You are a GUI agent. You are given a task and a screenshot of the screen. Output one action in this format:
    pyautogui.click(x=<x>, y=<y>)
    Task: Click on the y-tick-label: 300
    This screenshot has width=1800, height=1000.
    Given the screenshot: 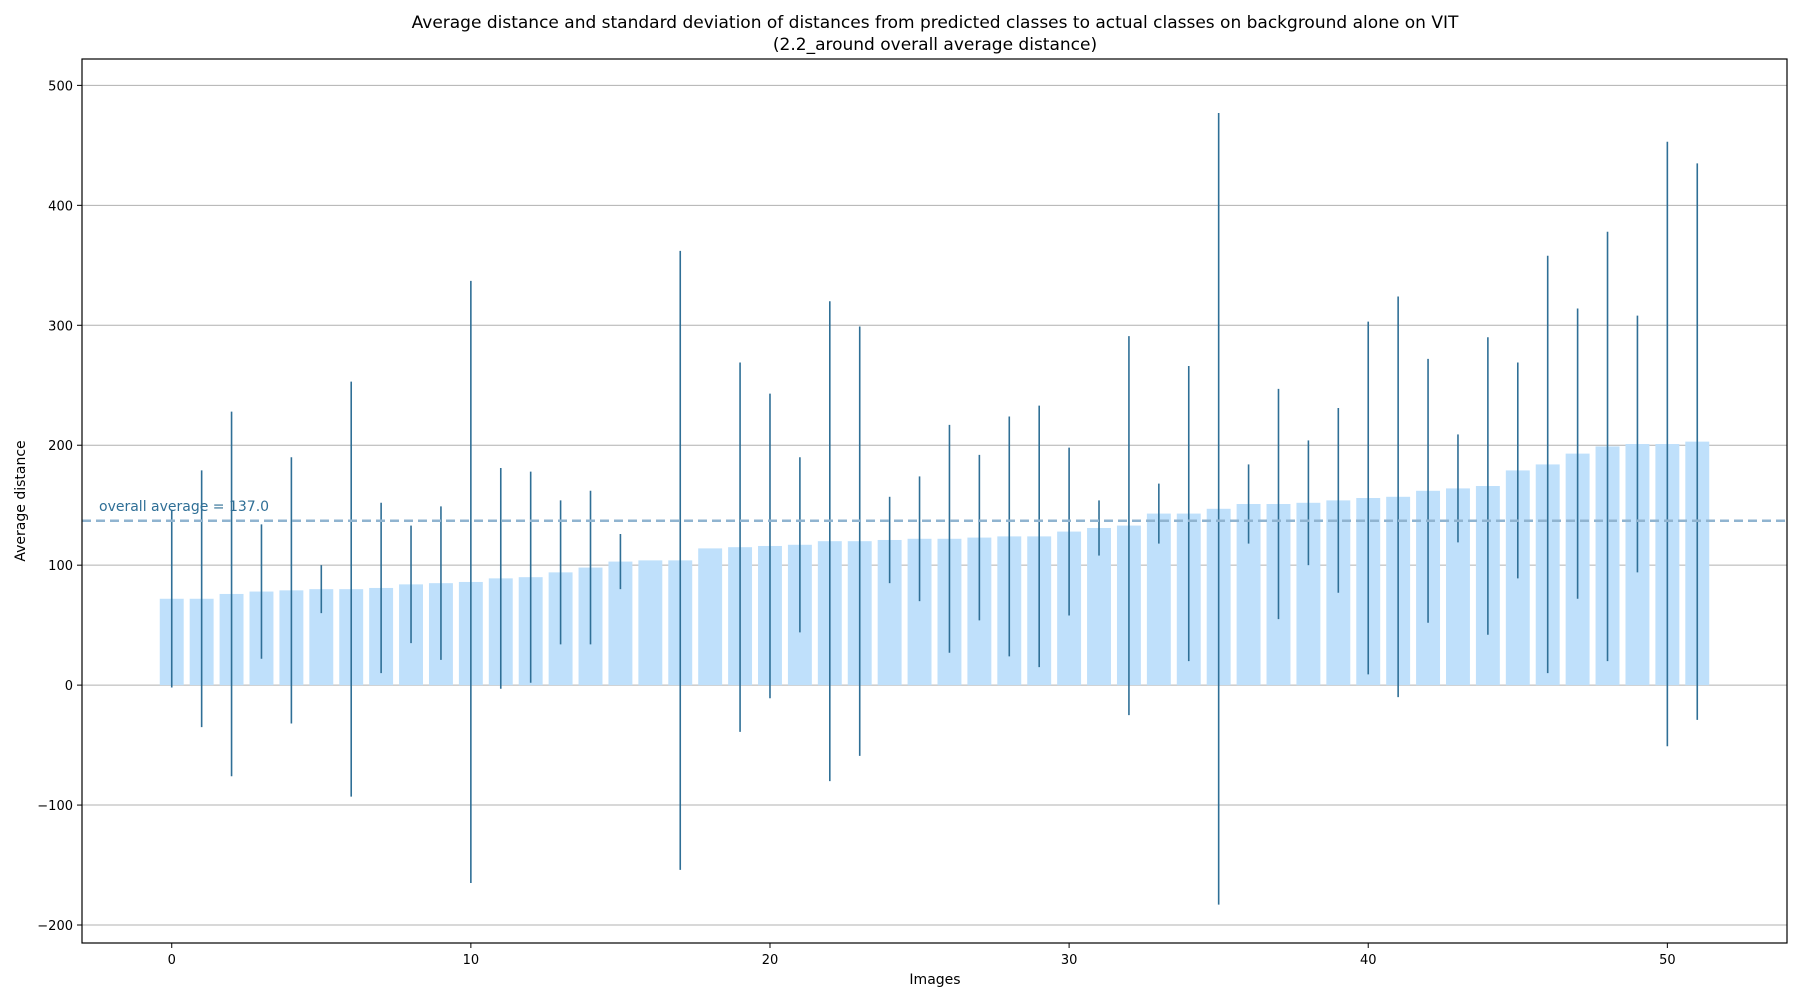 What is the action you would take?
    pyautogui.click(x=60, y=326)
    